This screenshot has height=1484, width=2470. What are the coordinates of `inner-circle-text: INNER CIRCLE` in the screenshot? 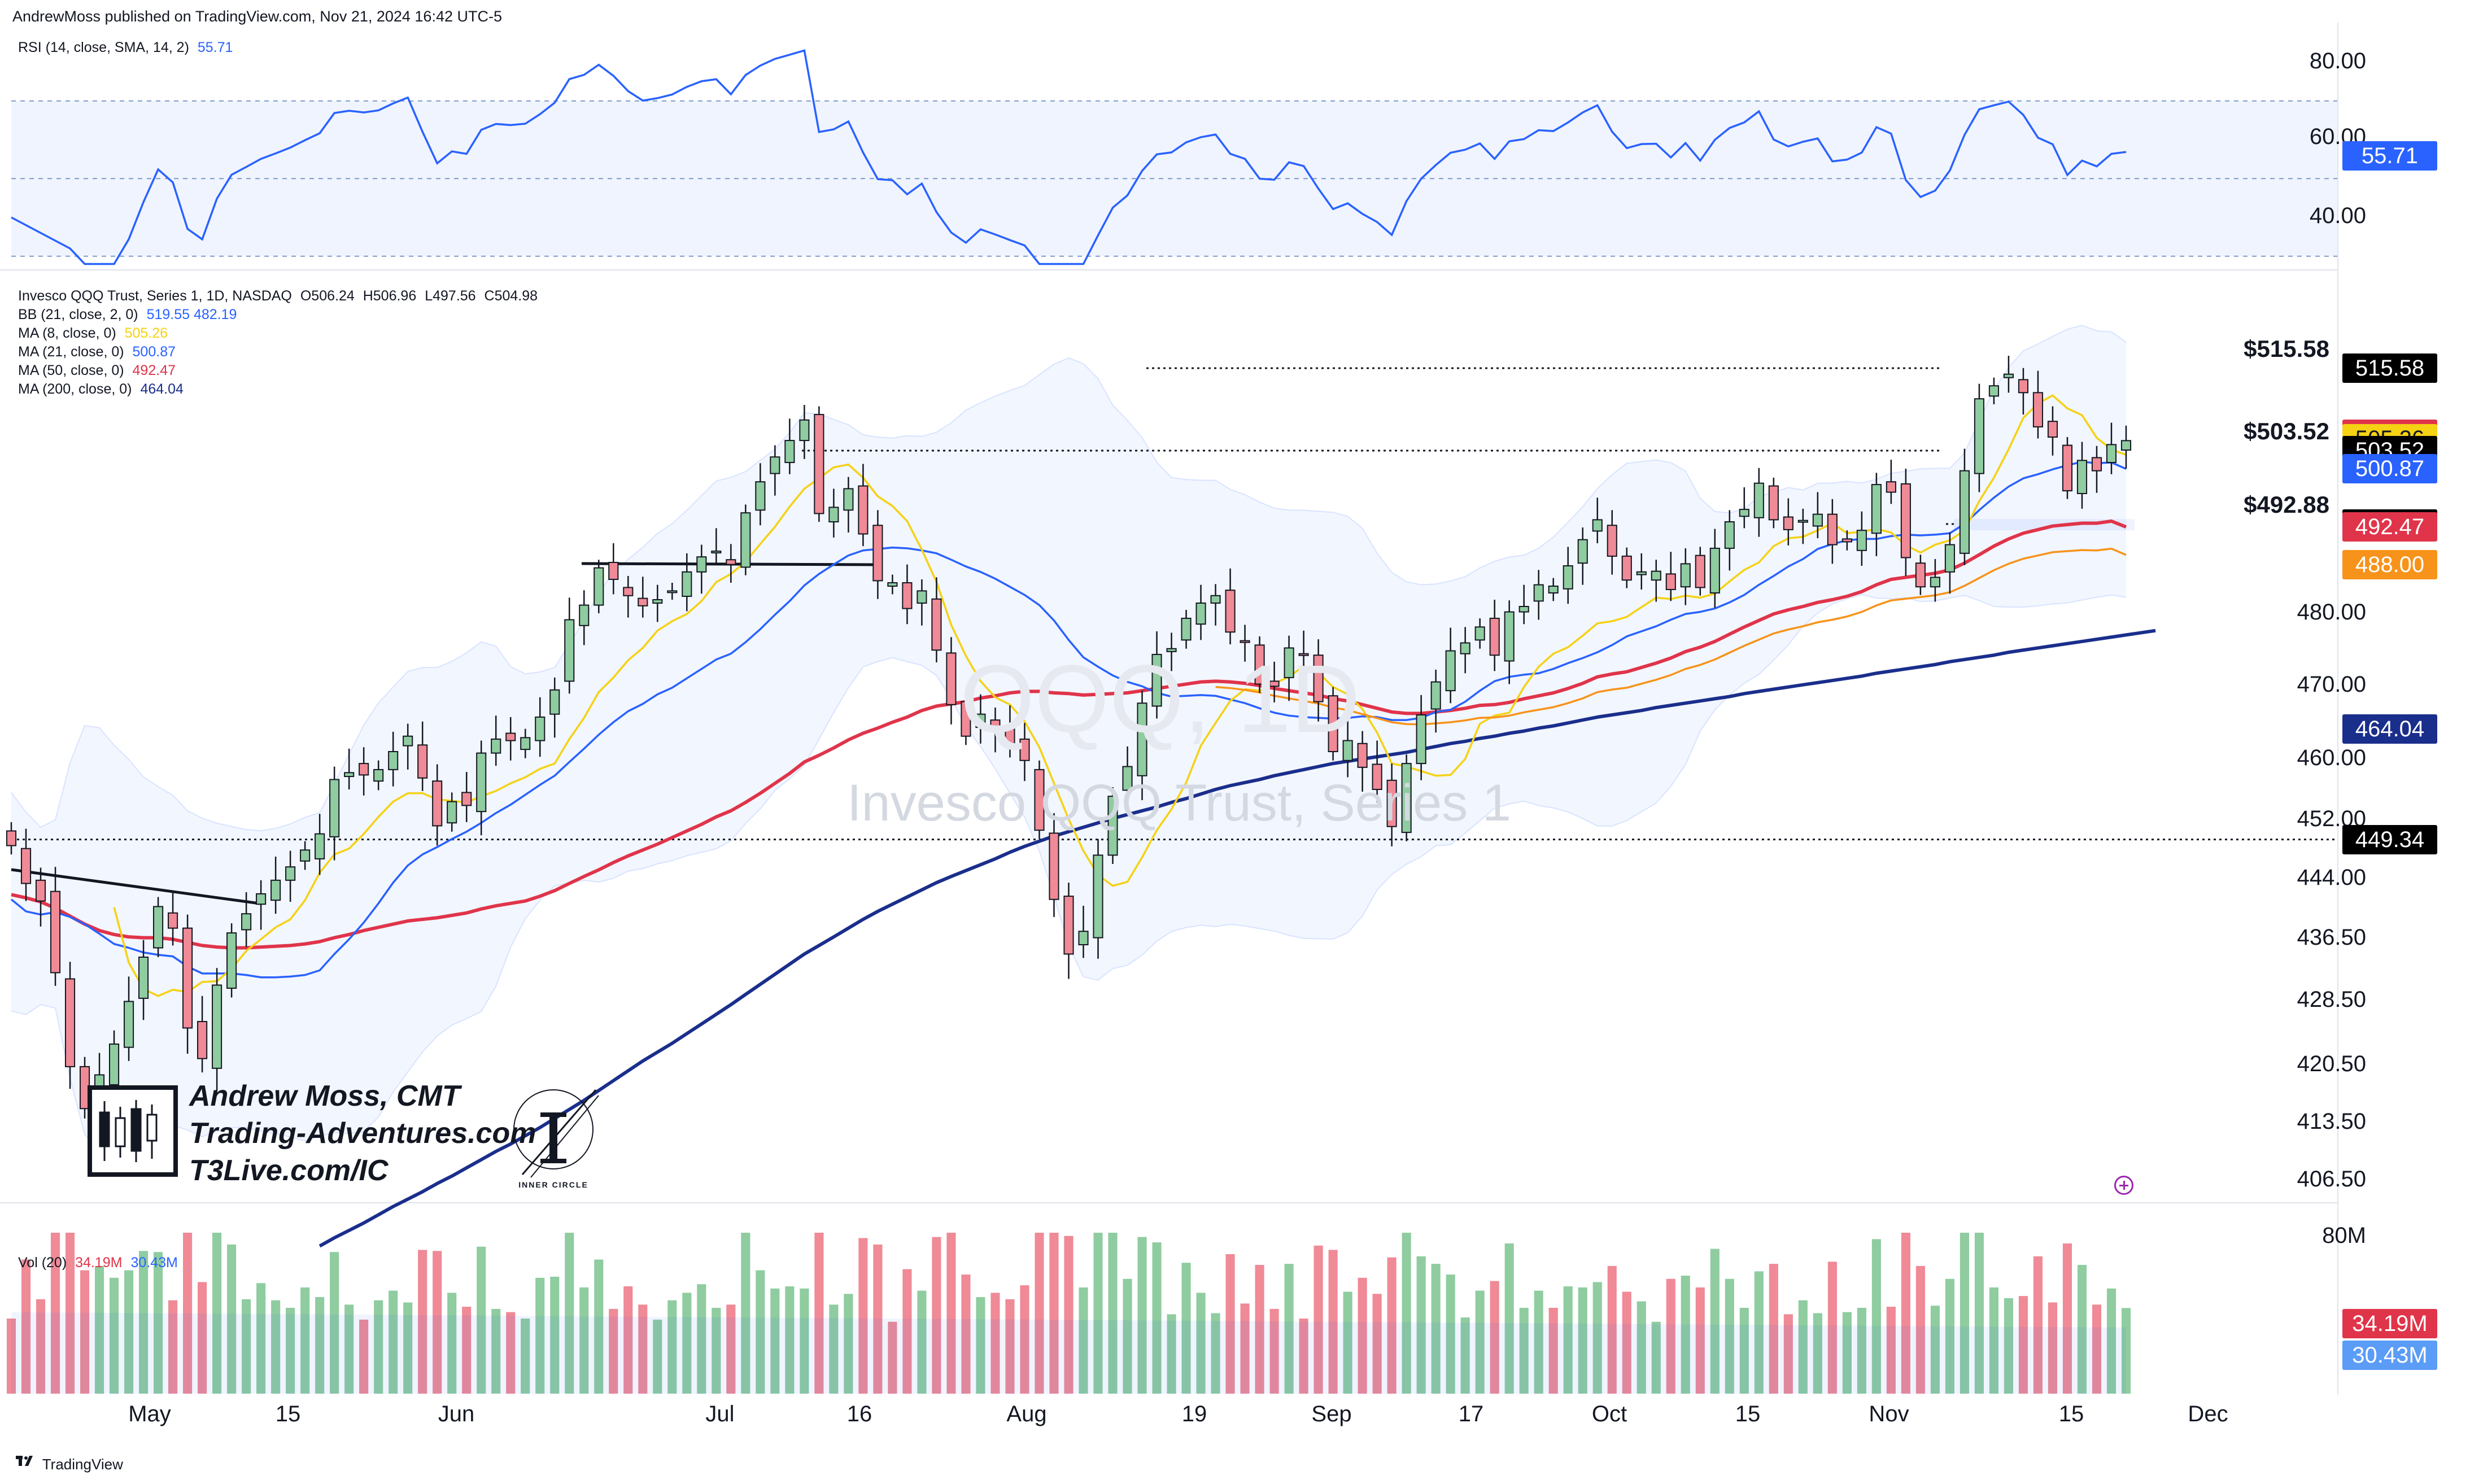 It's located at (553, 1184).